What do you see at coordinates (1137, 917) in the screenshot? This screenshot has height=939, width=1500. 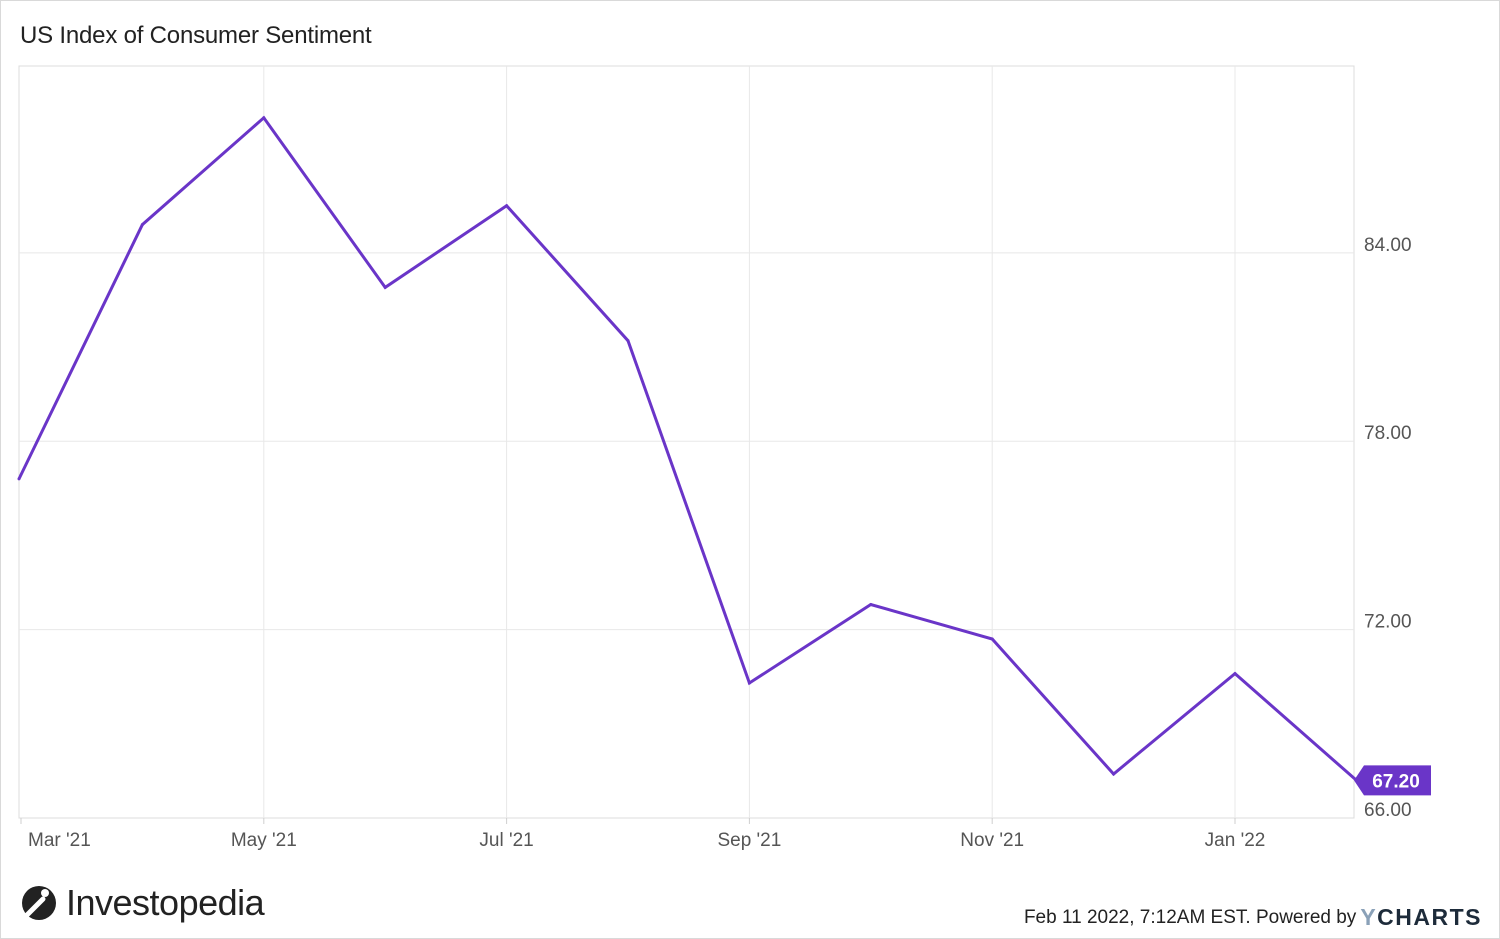 I see `timestamp: Feb 11 2022, 7:12AM EST.` at bounding box center [1137, 917].